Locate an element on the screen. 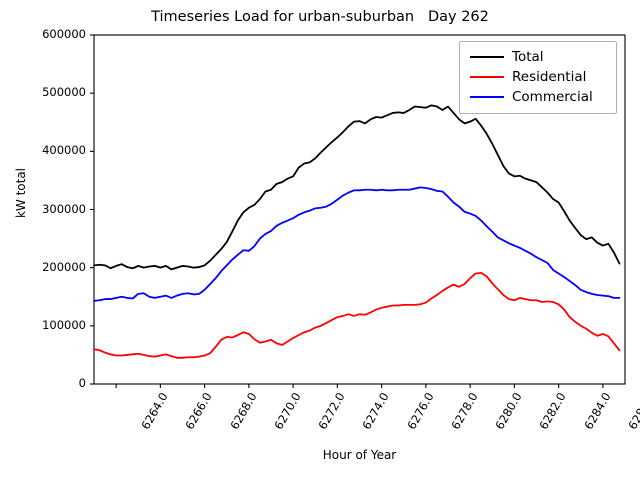  y-tick-label: 400000 is located at coordinates (64, 150).